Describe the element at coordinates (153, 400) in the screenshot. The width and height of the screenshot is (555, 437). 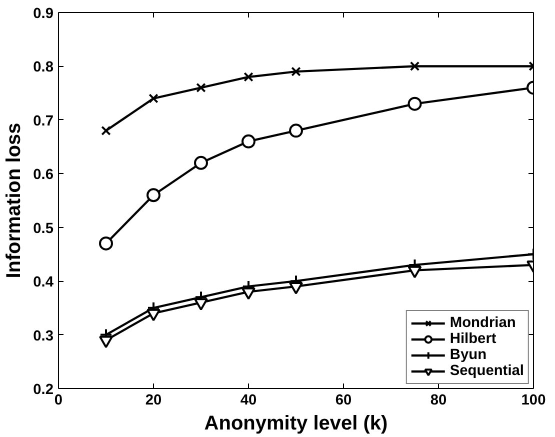
I see `x-tick-label: 20` at that location.